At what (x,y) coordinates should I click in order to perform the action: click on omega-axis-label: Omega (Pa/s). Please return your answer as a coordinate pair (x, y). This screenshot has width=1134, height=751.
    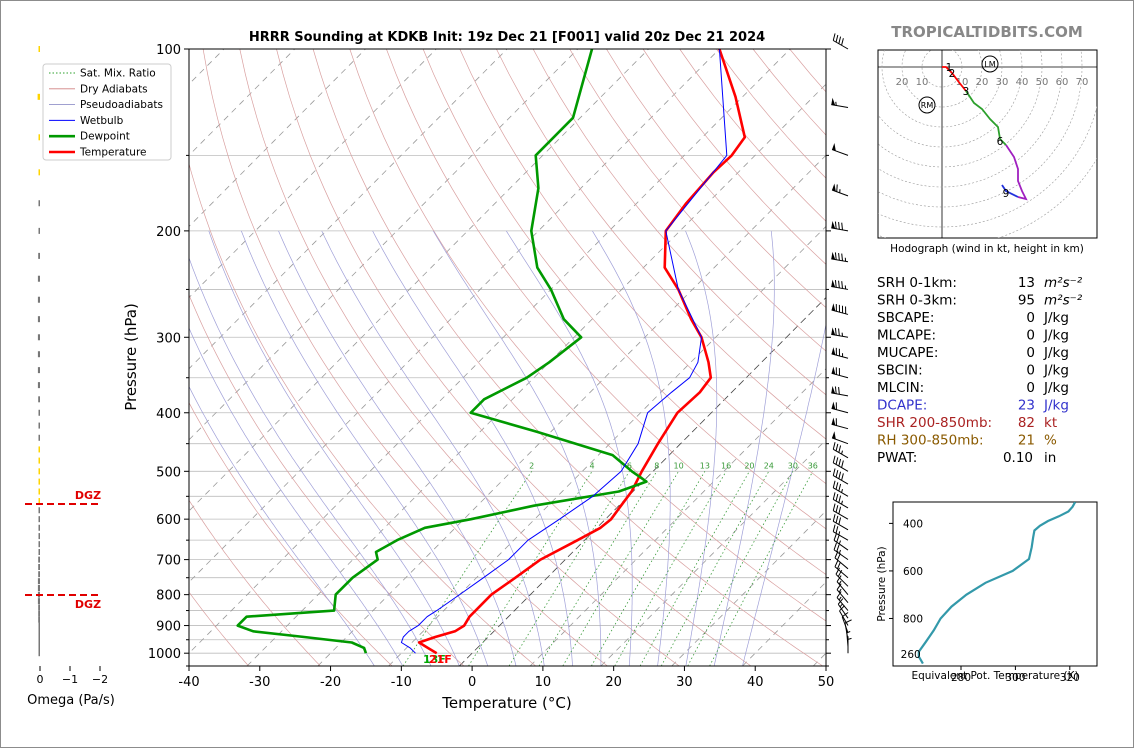
    Looking at the image, I should click on (71, 700).